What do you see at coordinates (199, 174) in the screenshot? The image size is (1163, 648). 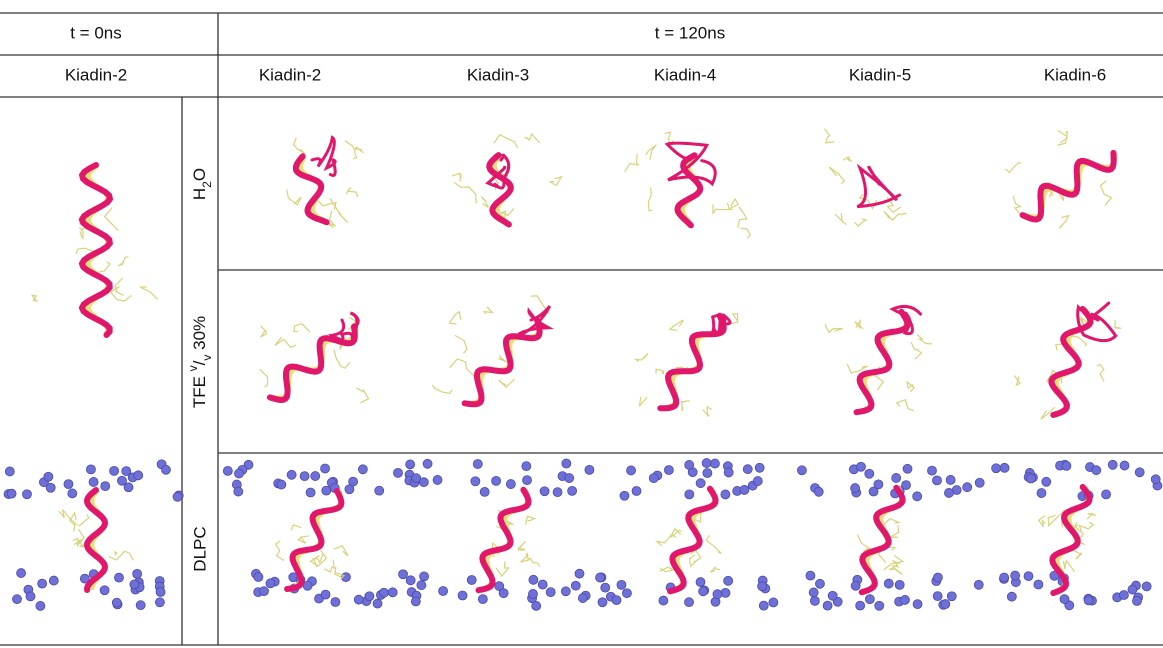 I see `row-label-part: O` at bounding box center [199, 174].